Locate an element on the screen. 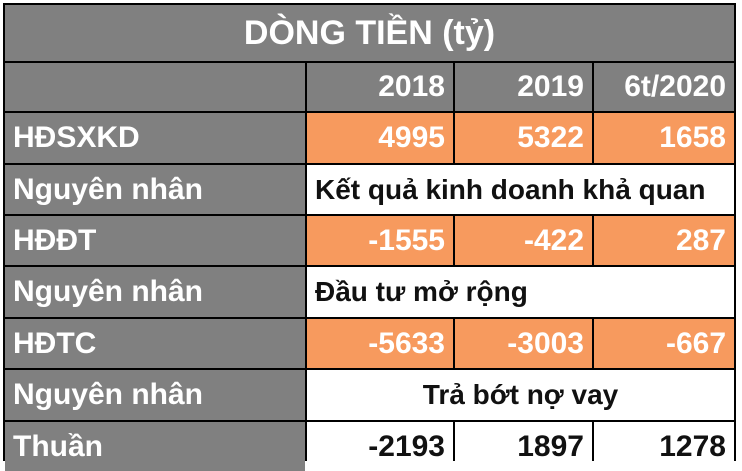 The width and height of the screenshot is (742, 471). hdsxkd-2019: 5322 is located at coordinates (523, 138).